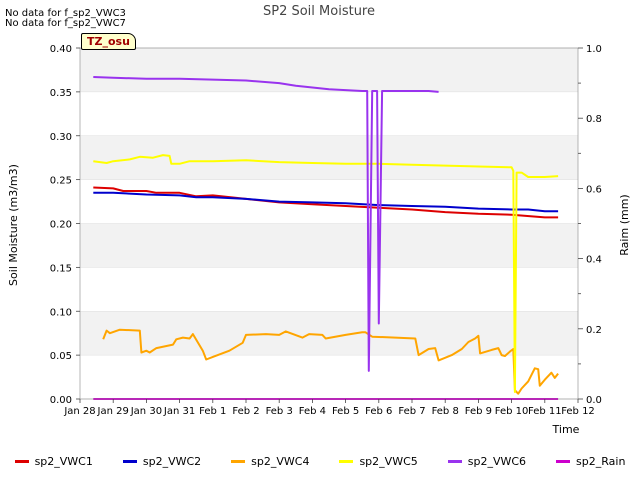 The height and width of the screenshot is (480, 640). What do you see at coordinates (172, 461) in the screenshot?
I see `legend-label: sp2_VWC2` at bounding box center [172, 461].